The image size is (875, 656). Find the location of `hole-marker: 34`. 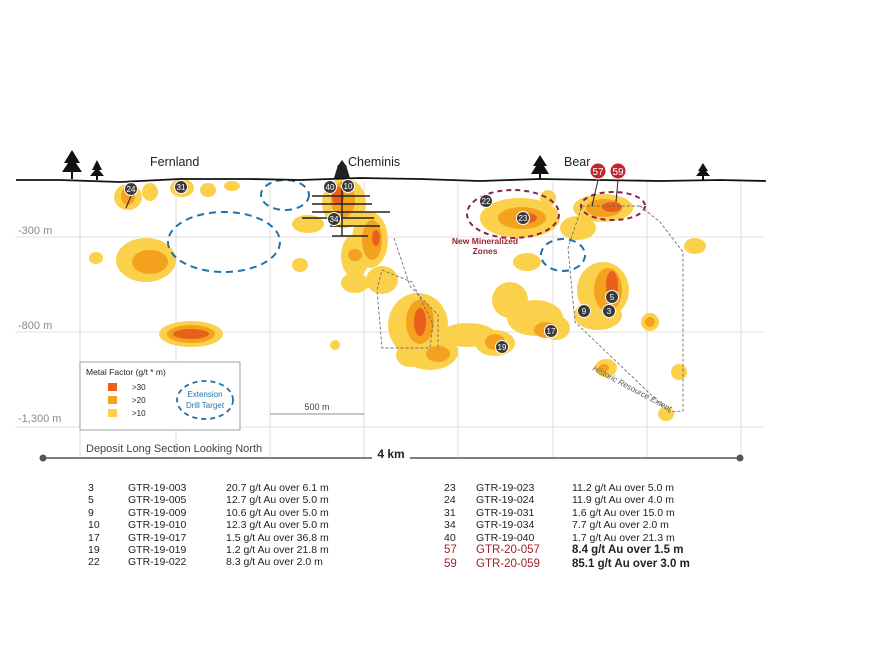

hole-marker: 34 is located at coordinates (334, 219).